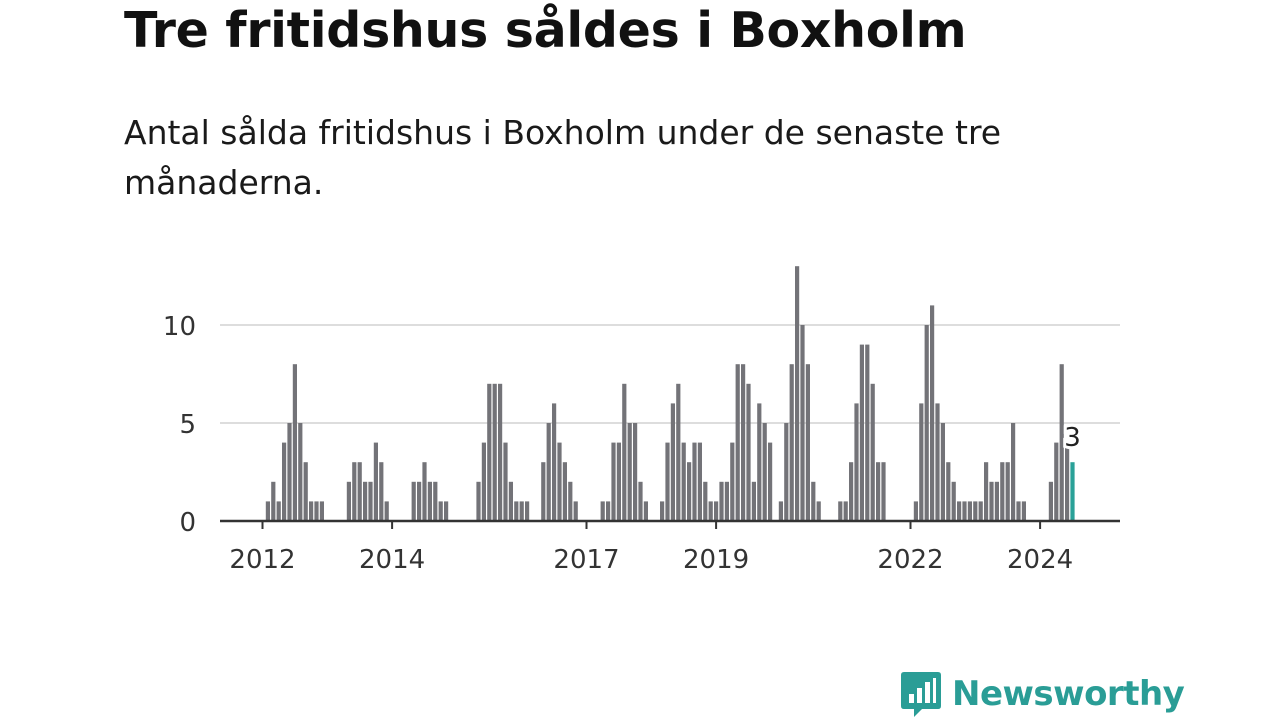 This screenshot has width=1280, height=720. Describe the element at coordinates (187, 523) in the screenshot. I see `y-tick-label: 0` at that location.